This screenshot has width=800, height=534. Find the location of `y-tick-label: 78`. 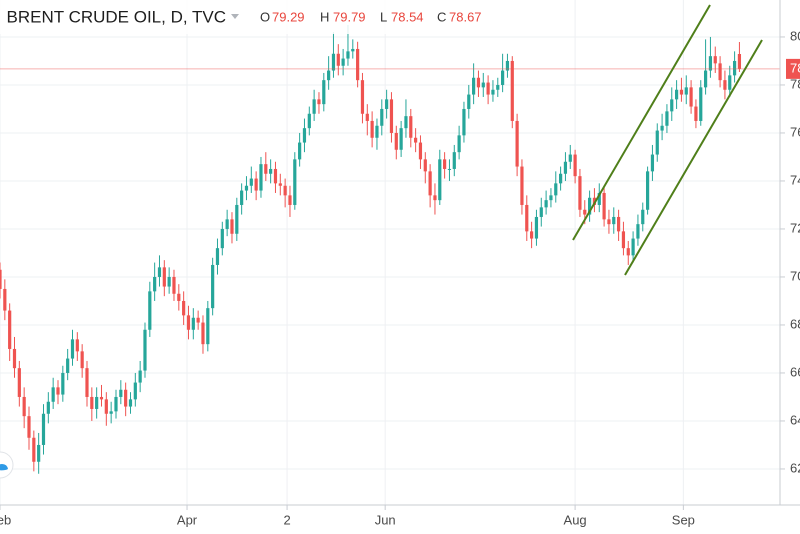

y-tick-label: 78 is located at coordinates (795, 83).